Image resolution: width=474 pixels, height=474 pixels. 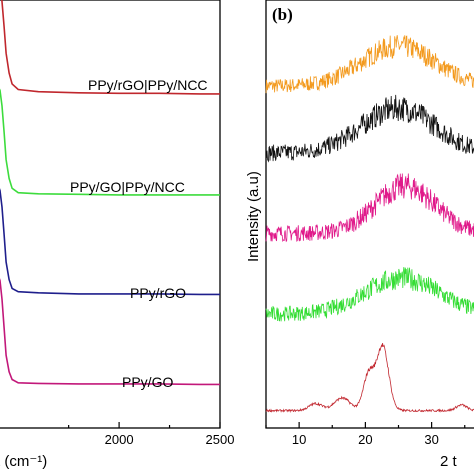 I want to click on left-x-tick-label-2500: 2500, so click(x=220, y=439).